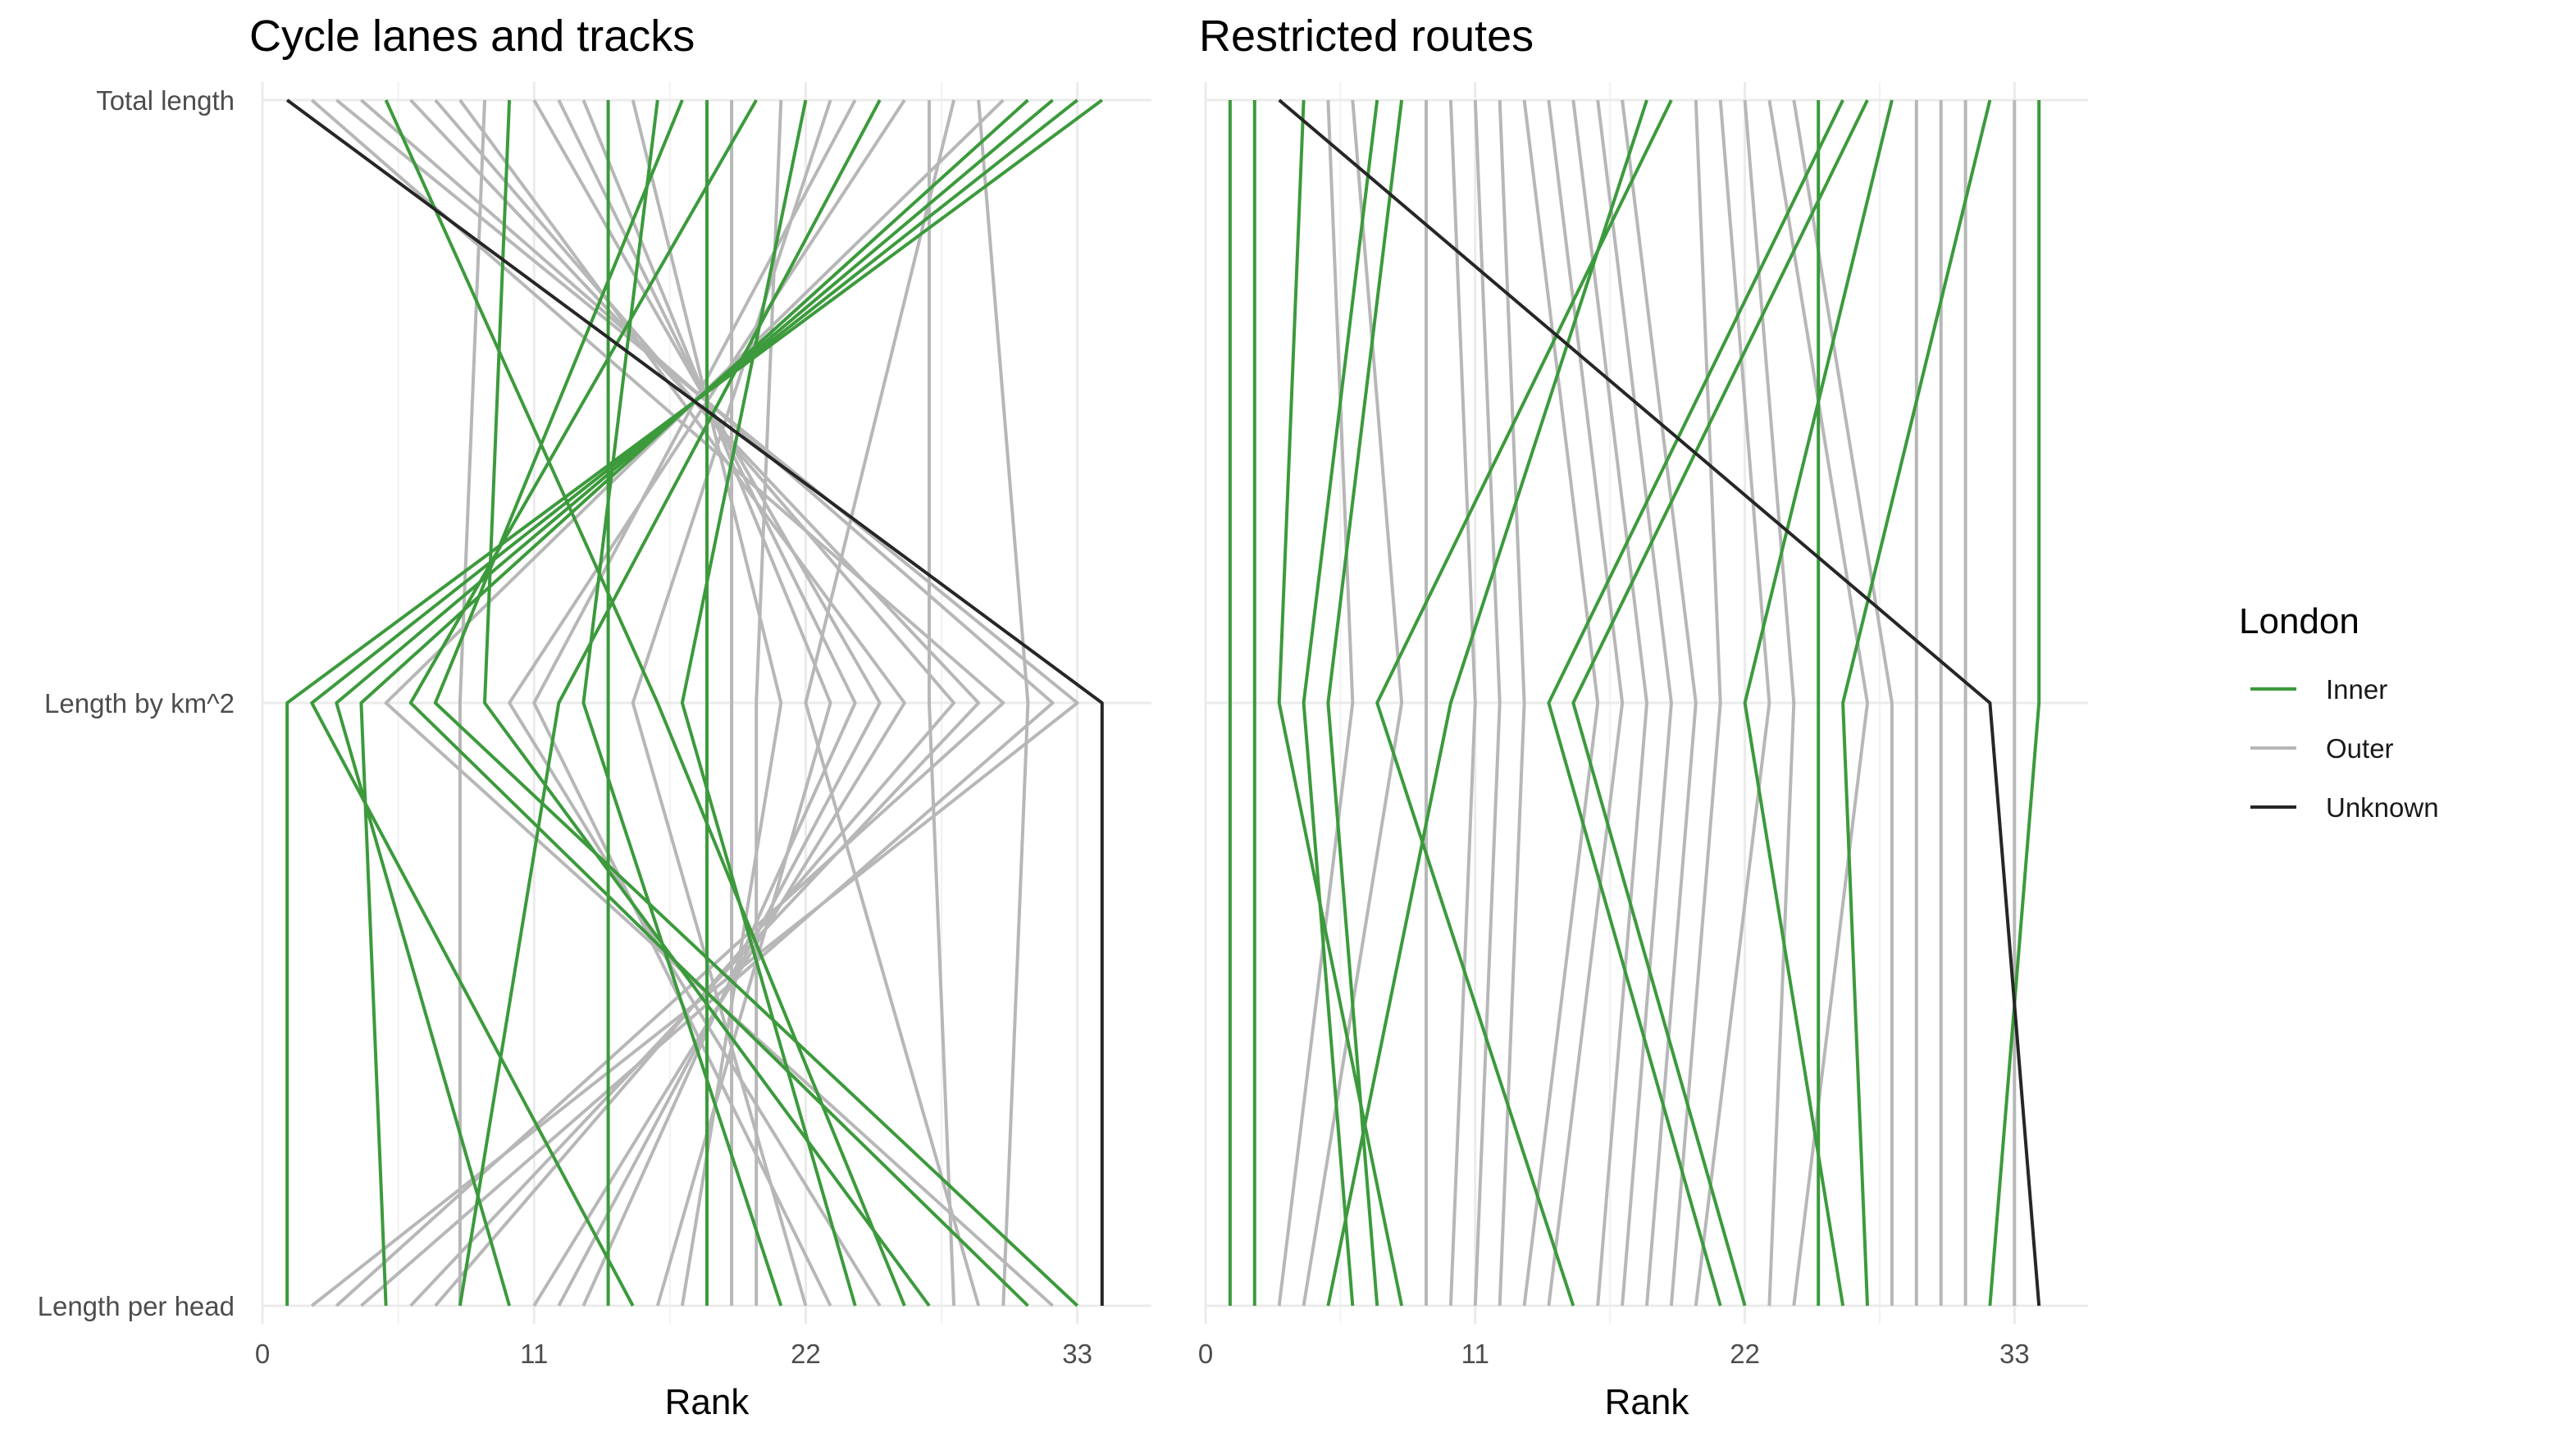 The image size is (2576, 1437). I want to click on y-category-label: Length per head, so click(136, 1306).